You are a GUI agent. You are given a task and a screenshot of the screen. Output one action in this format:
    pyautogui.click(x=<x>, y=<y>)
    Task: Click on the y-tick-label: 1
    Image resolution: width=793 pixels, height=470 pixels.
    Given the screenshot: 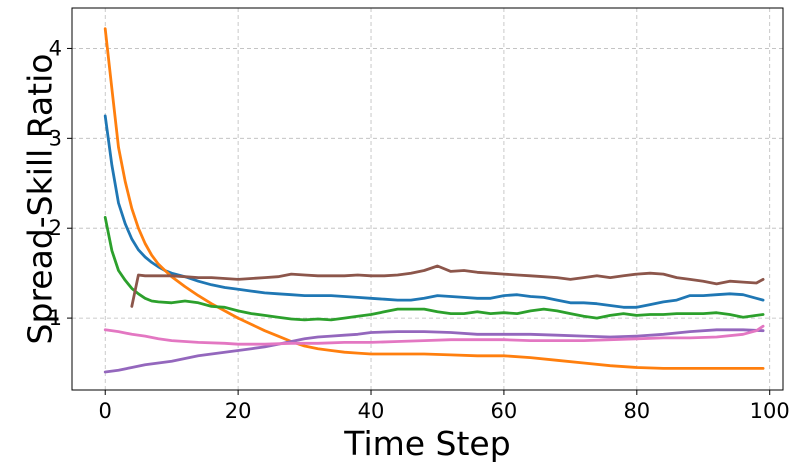 What is the action you would take?
    pyautogui.click(x=55, y=318)
    